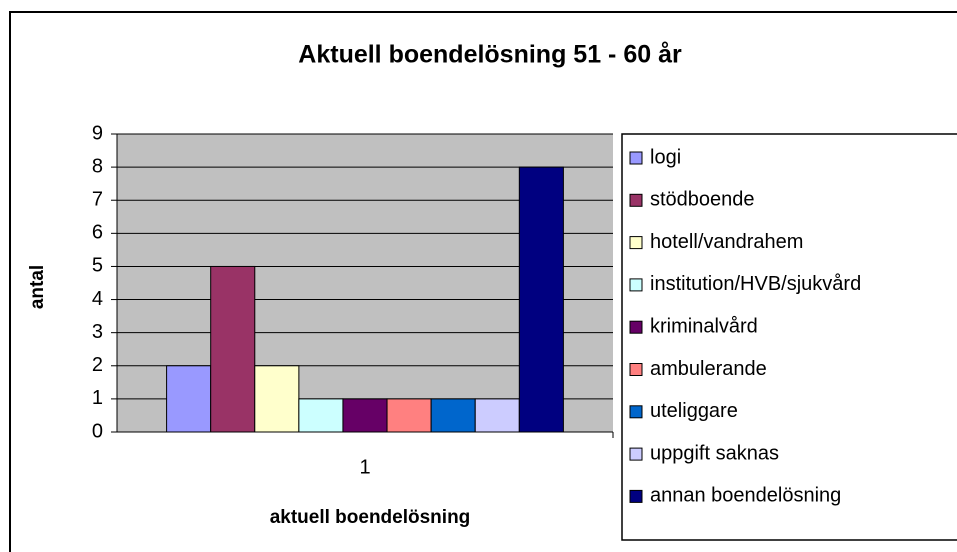 The width and height of the screenshot is (957, 552). Describe the element at coordinates (370, 517) in the screenshot. I see `x-axis-label: aktuell boendelösning` at that location.